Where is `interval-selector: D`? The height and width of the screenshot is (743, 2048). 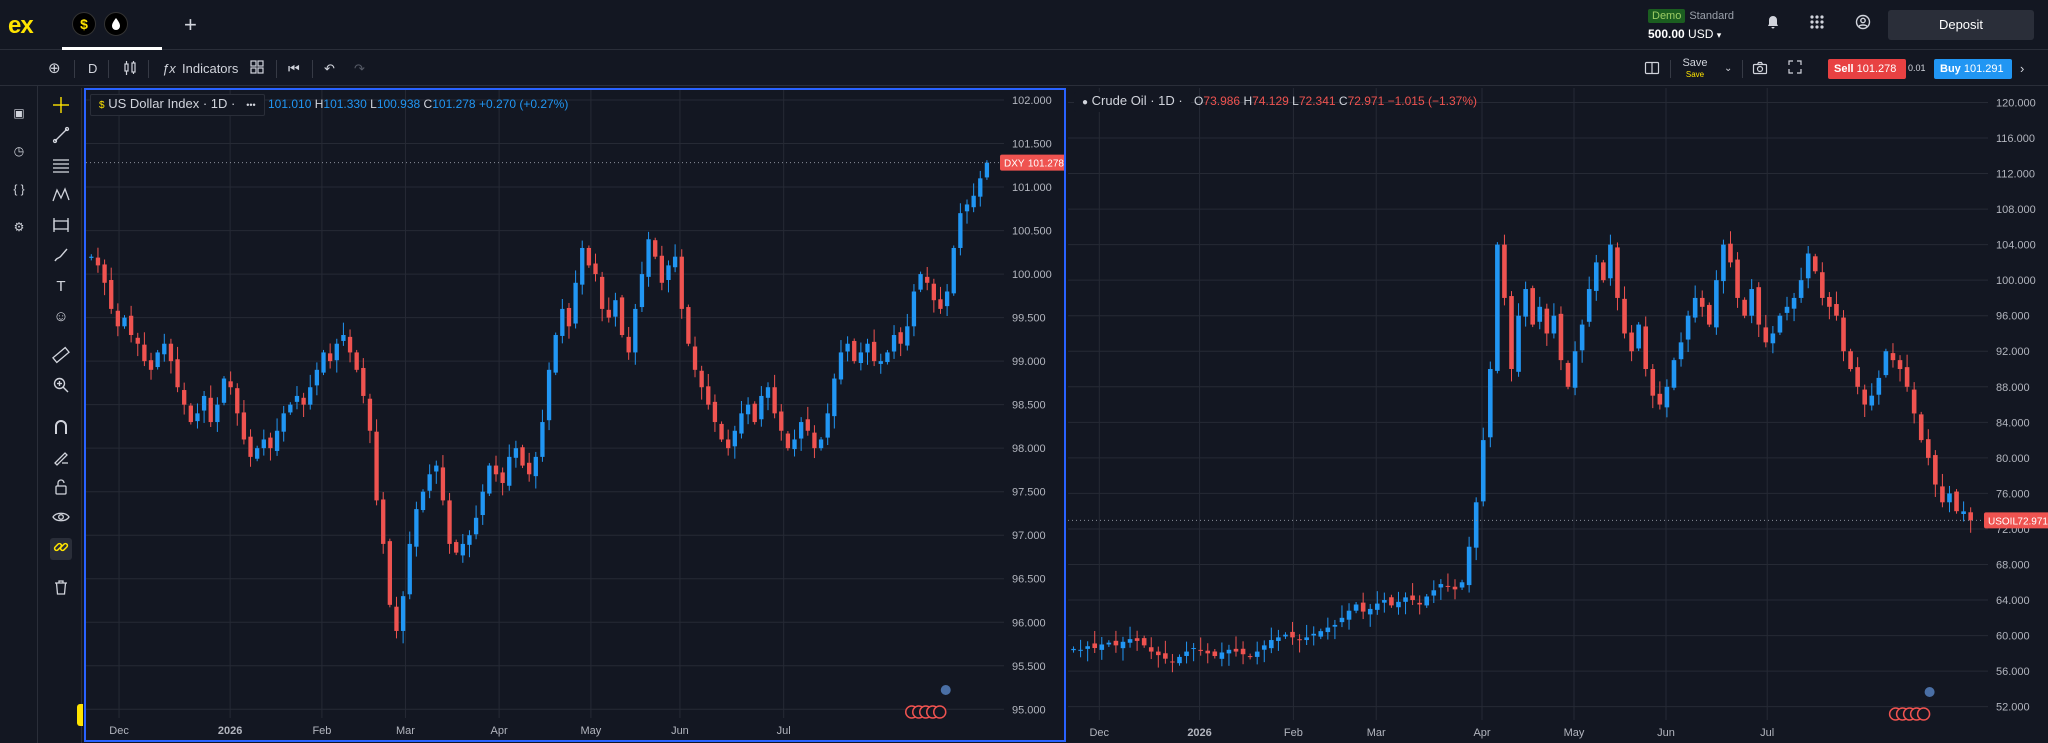 interval-selector: D is located at coordinates (93, 68).